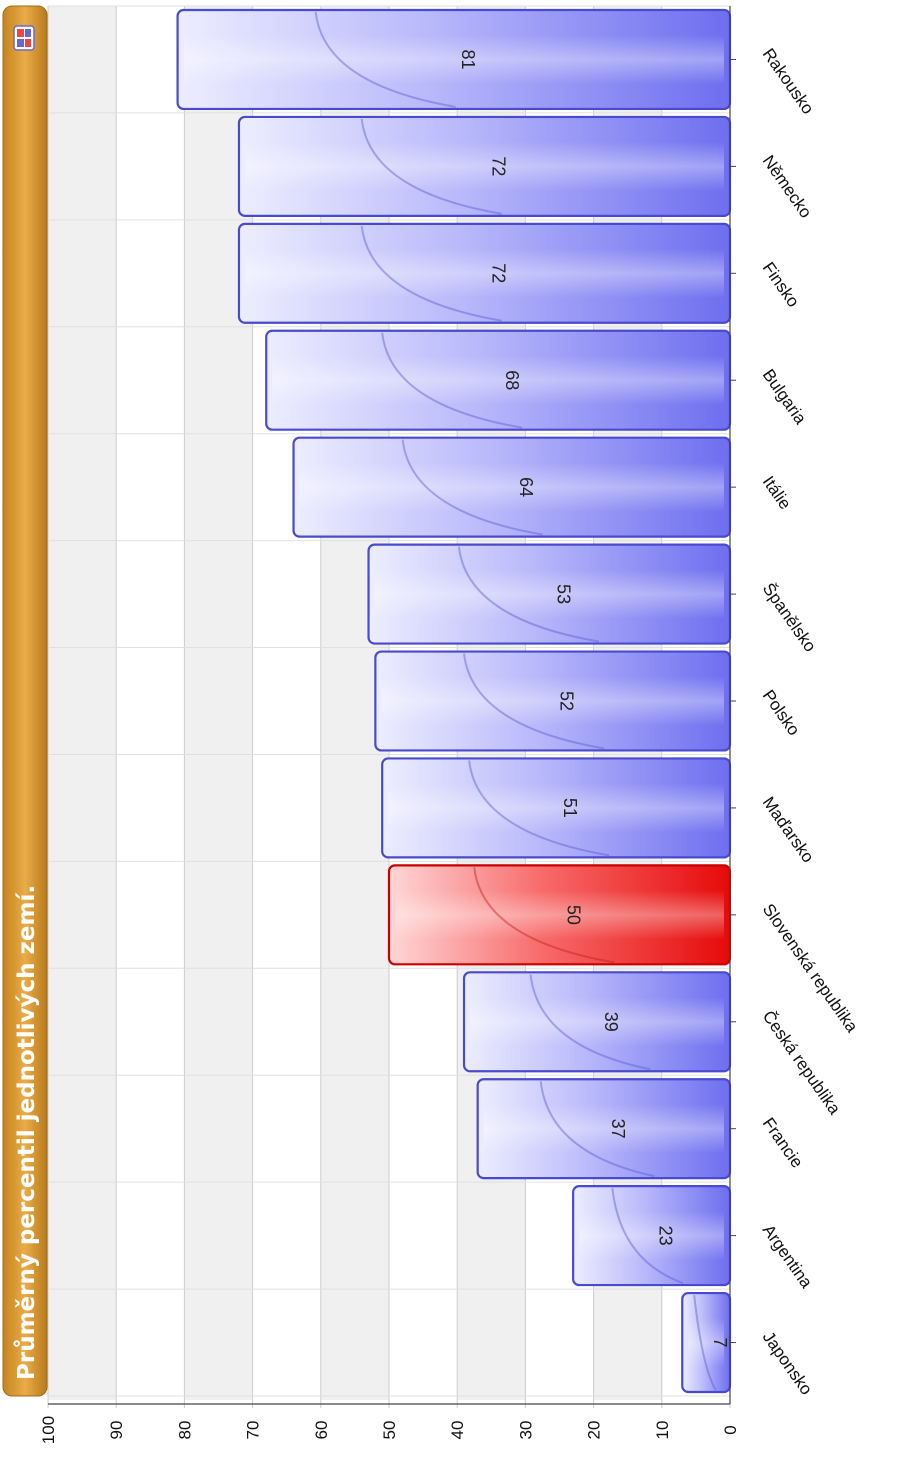 The width and height of the screenshot is (900, 1463). What do you see at coordinates (666, 1236) in the screenshot?
I see `data-label: 23` at bounding box center [666, 1236].